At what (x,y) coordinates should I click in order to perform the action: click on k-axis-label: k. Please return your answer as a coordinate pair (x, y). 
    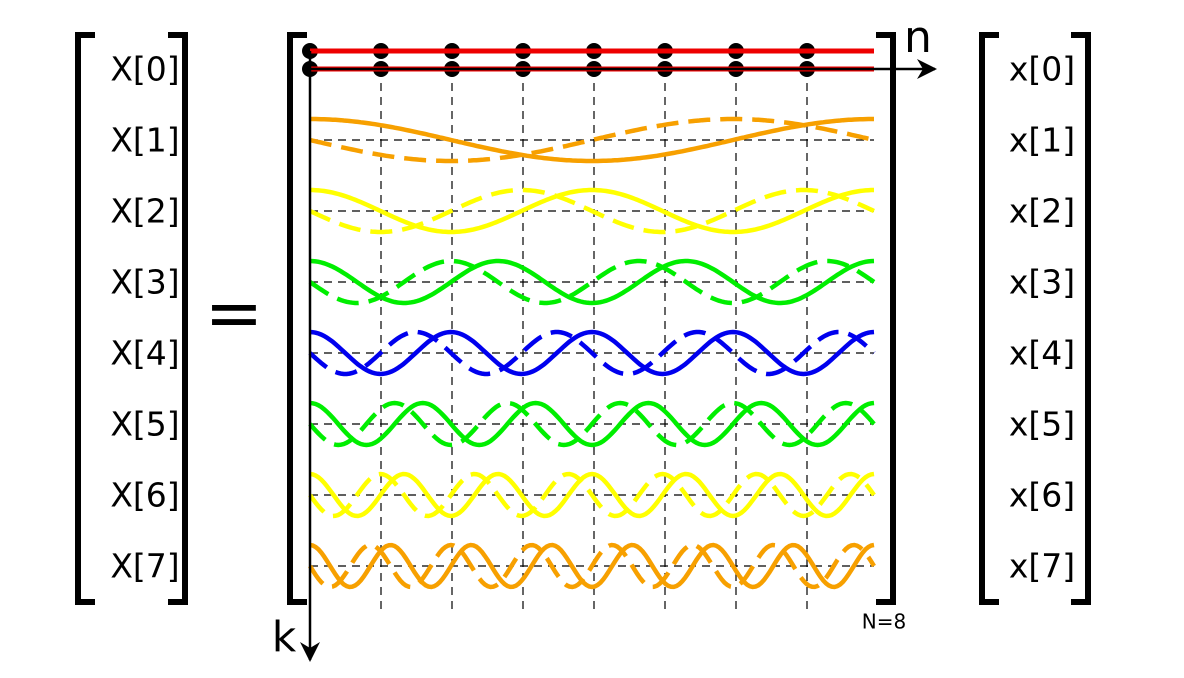
    Looking at the image, I should click on (284, 637).